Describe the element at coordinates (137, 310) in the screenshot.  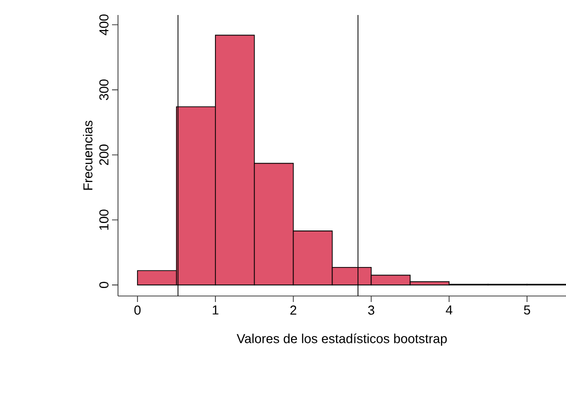
I see `x-tick-label: 0` at that location.